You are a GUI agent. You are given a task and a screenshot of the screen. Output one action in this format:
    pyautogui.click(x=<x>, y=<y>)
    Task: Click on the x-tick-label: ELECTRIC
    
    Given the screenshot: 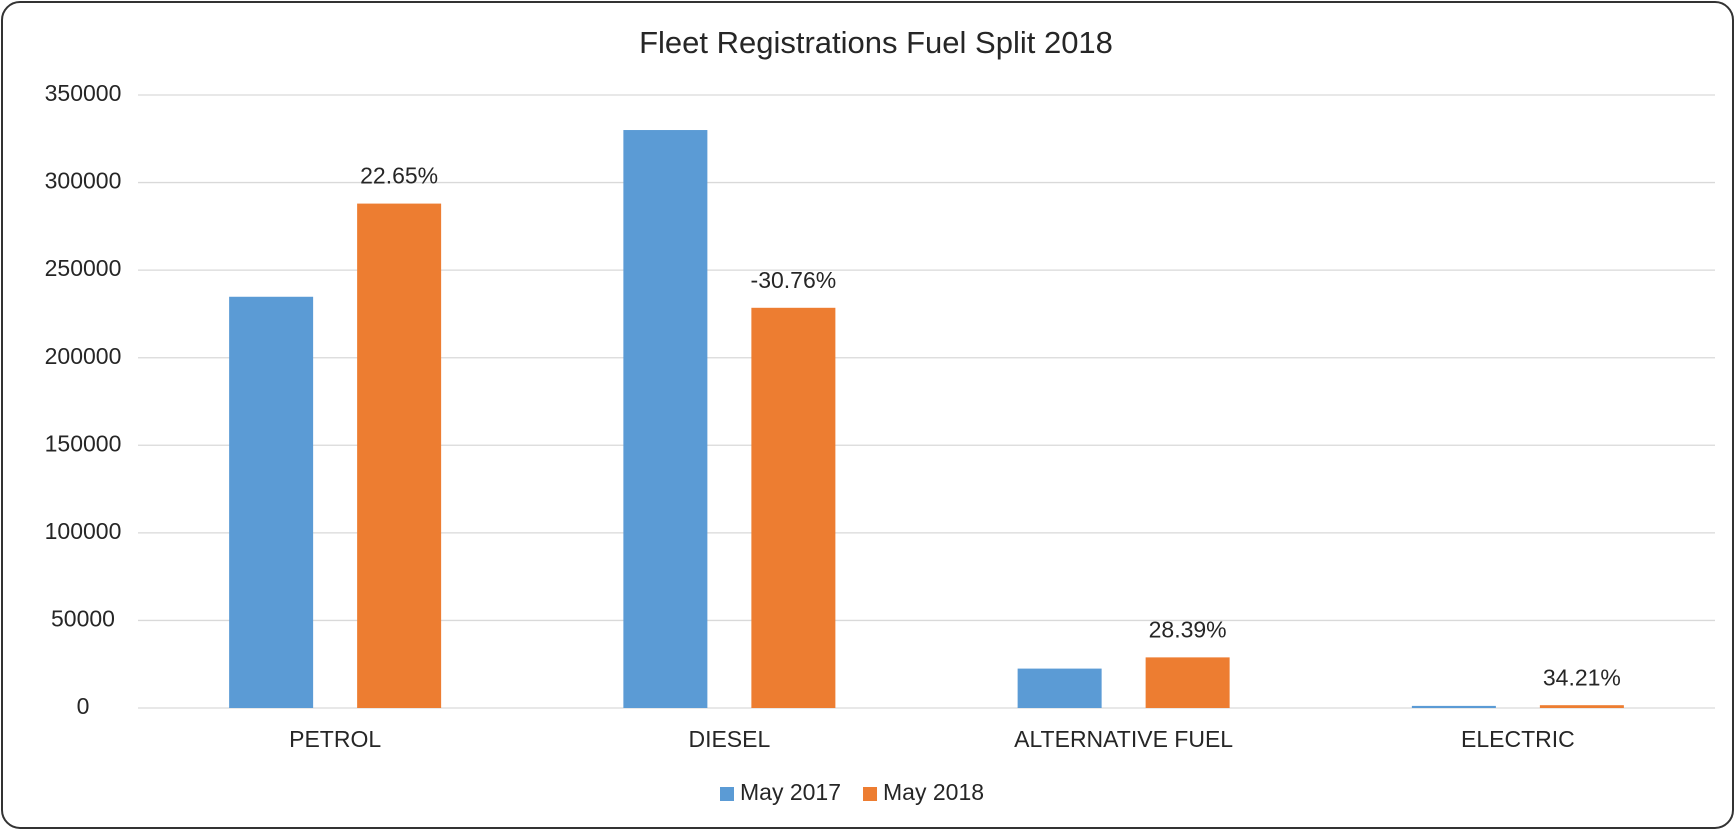 What is the action you would take?
    pyautogui.click(x=1518, y=739)
    